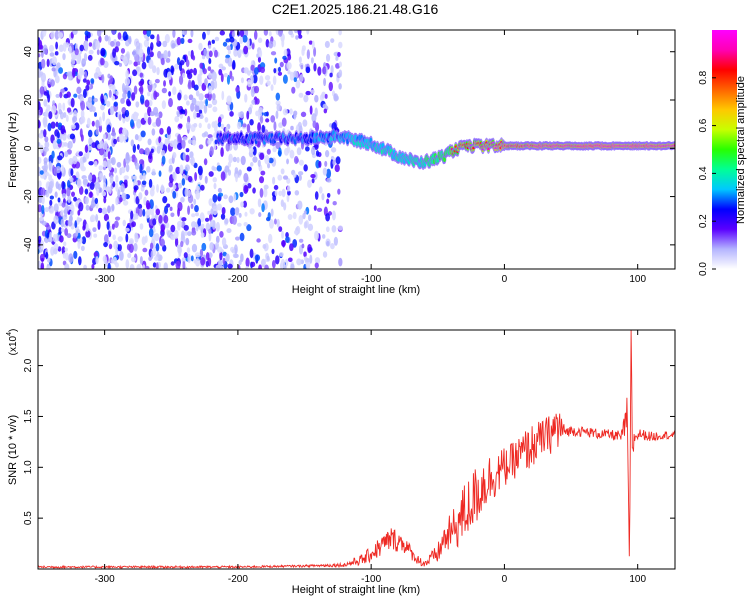  I want to click on colorbar-ticks: 0.0 0.2 0.4 0.6 0.8, so click(707, 173).